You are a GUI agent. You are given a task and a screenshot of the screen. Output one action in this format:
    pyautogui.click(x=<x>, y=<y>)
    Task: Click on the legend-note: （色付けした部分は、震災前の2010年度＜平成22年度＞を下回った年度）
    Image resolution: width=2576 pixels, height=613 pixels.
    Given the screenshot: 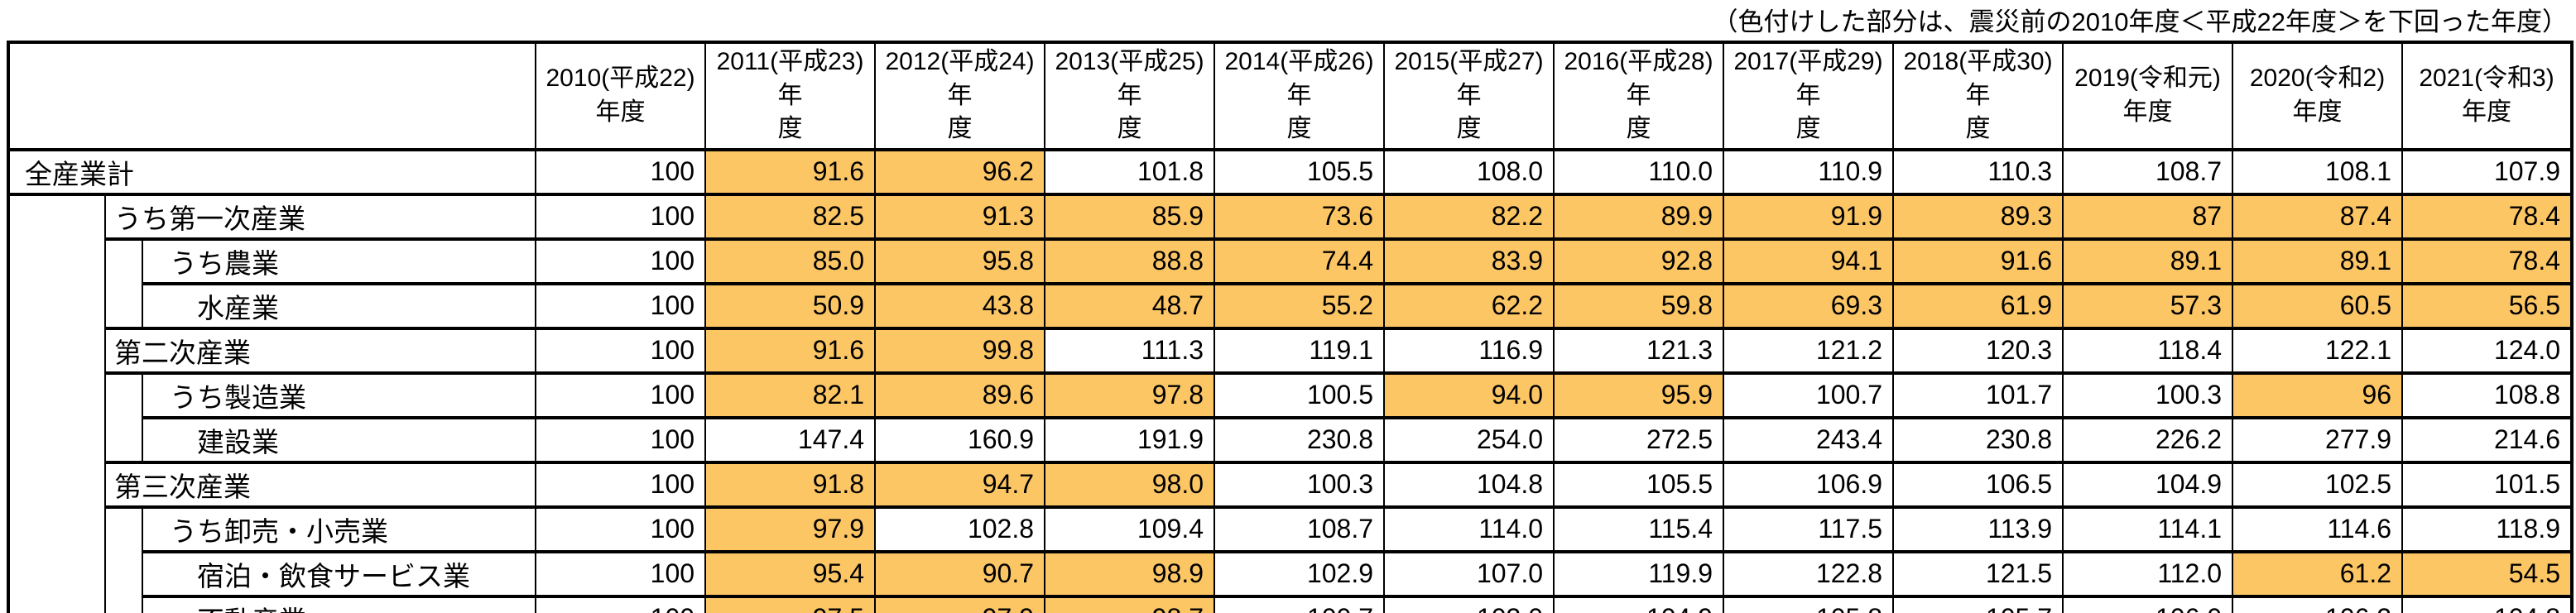 What is the action you would take?
    pyautogui.click(x=2140, y=22)
    